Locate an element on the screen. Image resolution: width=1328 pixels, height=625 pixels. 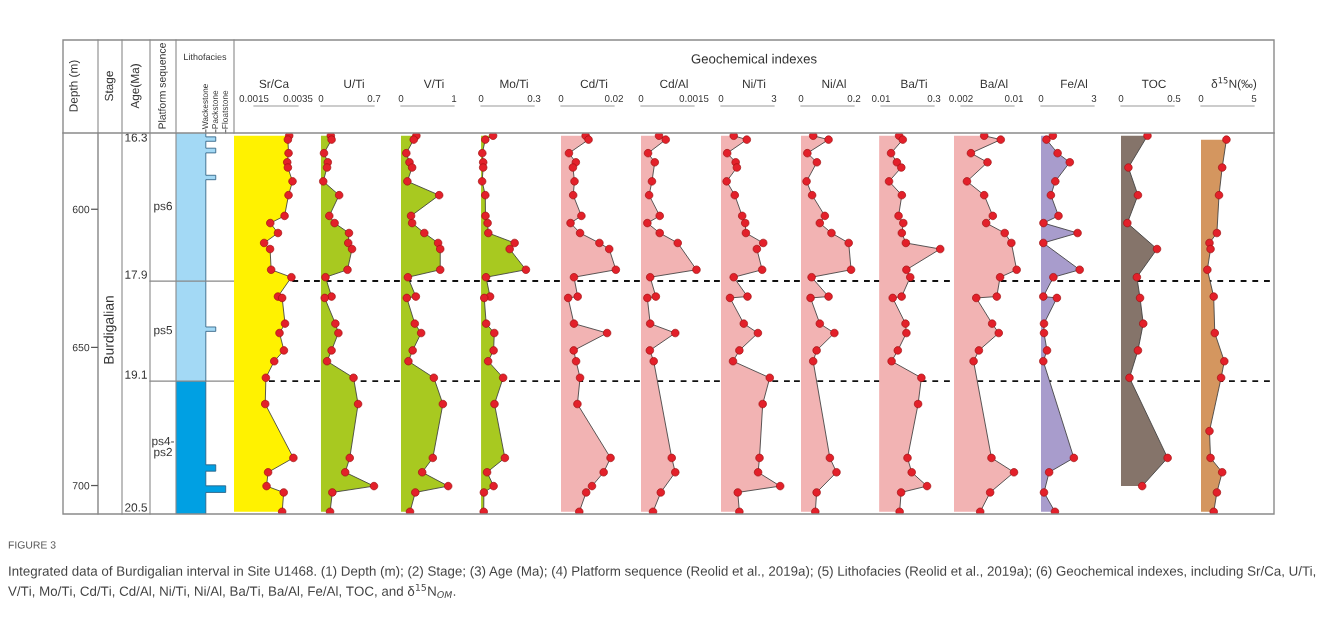
text: ps4-ps2 is located at coordinates (163, 447).